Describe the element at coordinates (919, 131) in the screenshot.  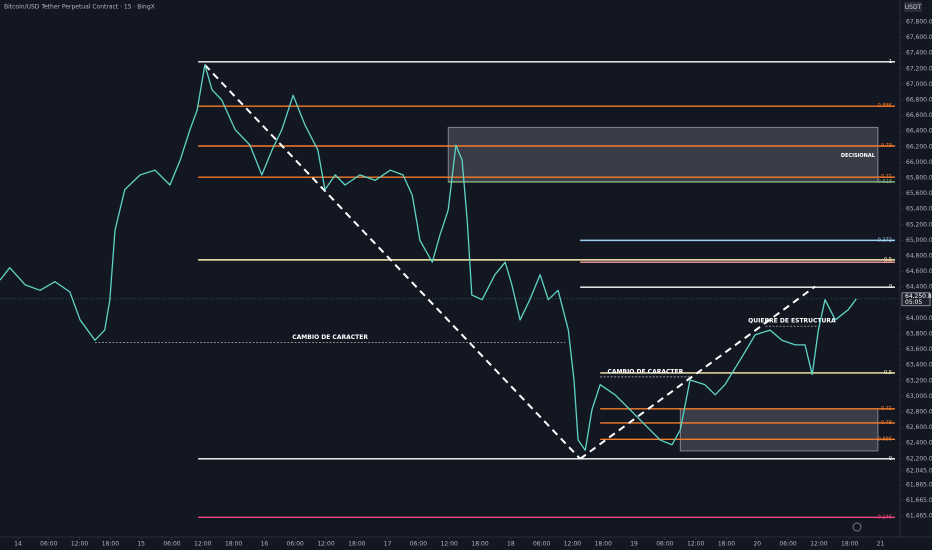
I see `y-tick-label: 66,400.0` at that location.